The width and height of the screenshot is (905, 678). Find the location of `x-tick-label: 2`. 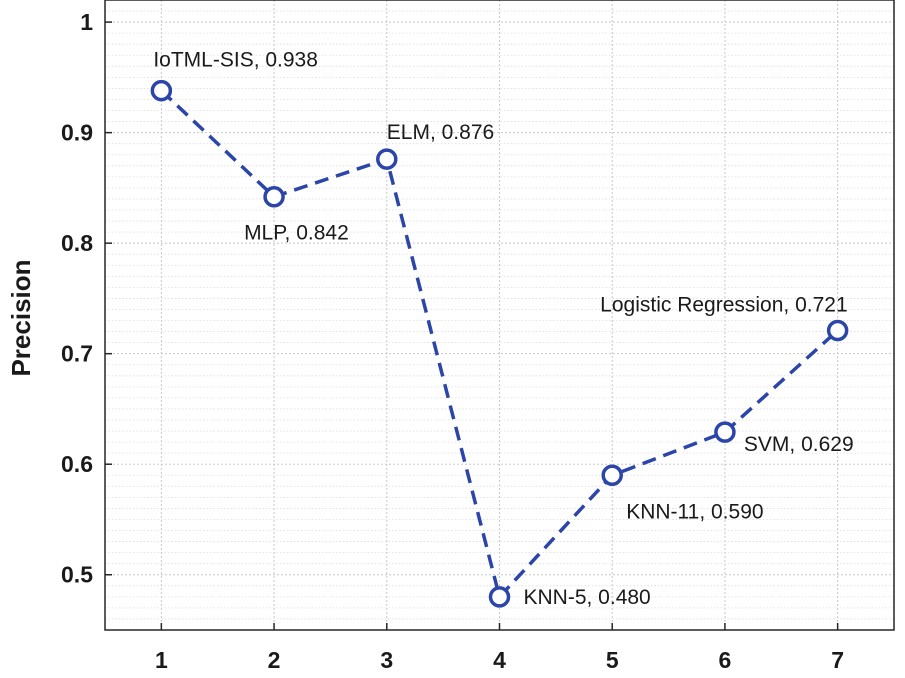

x-tick-label: 2 is located at coordinates (274, 660).